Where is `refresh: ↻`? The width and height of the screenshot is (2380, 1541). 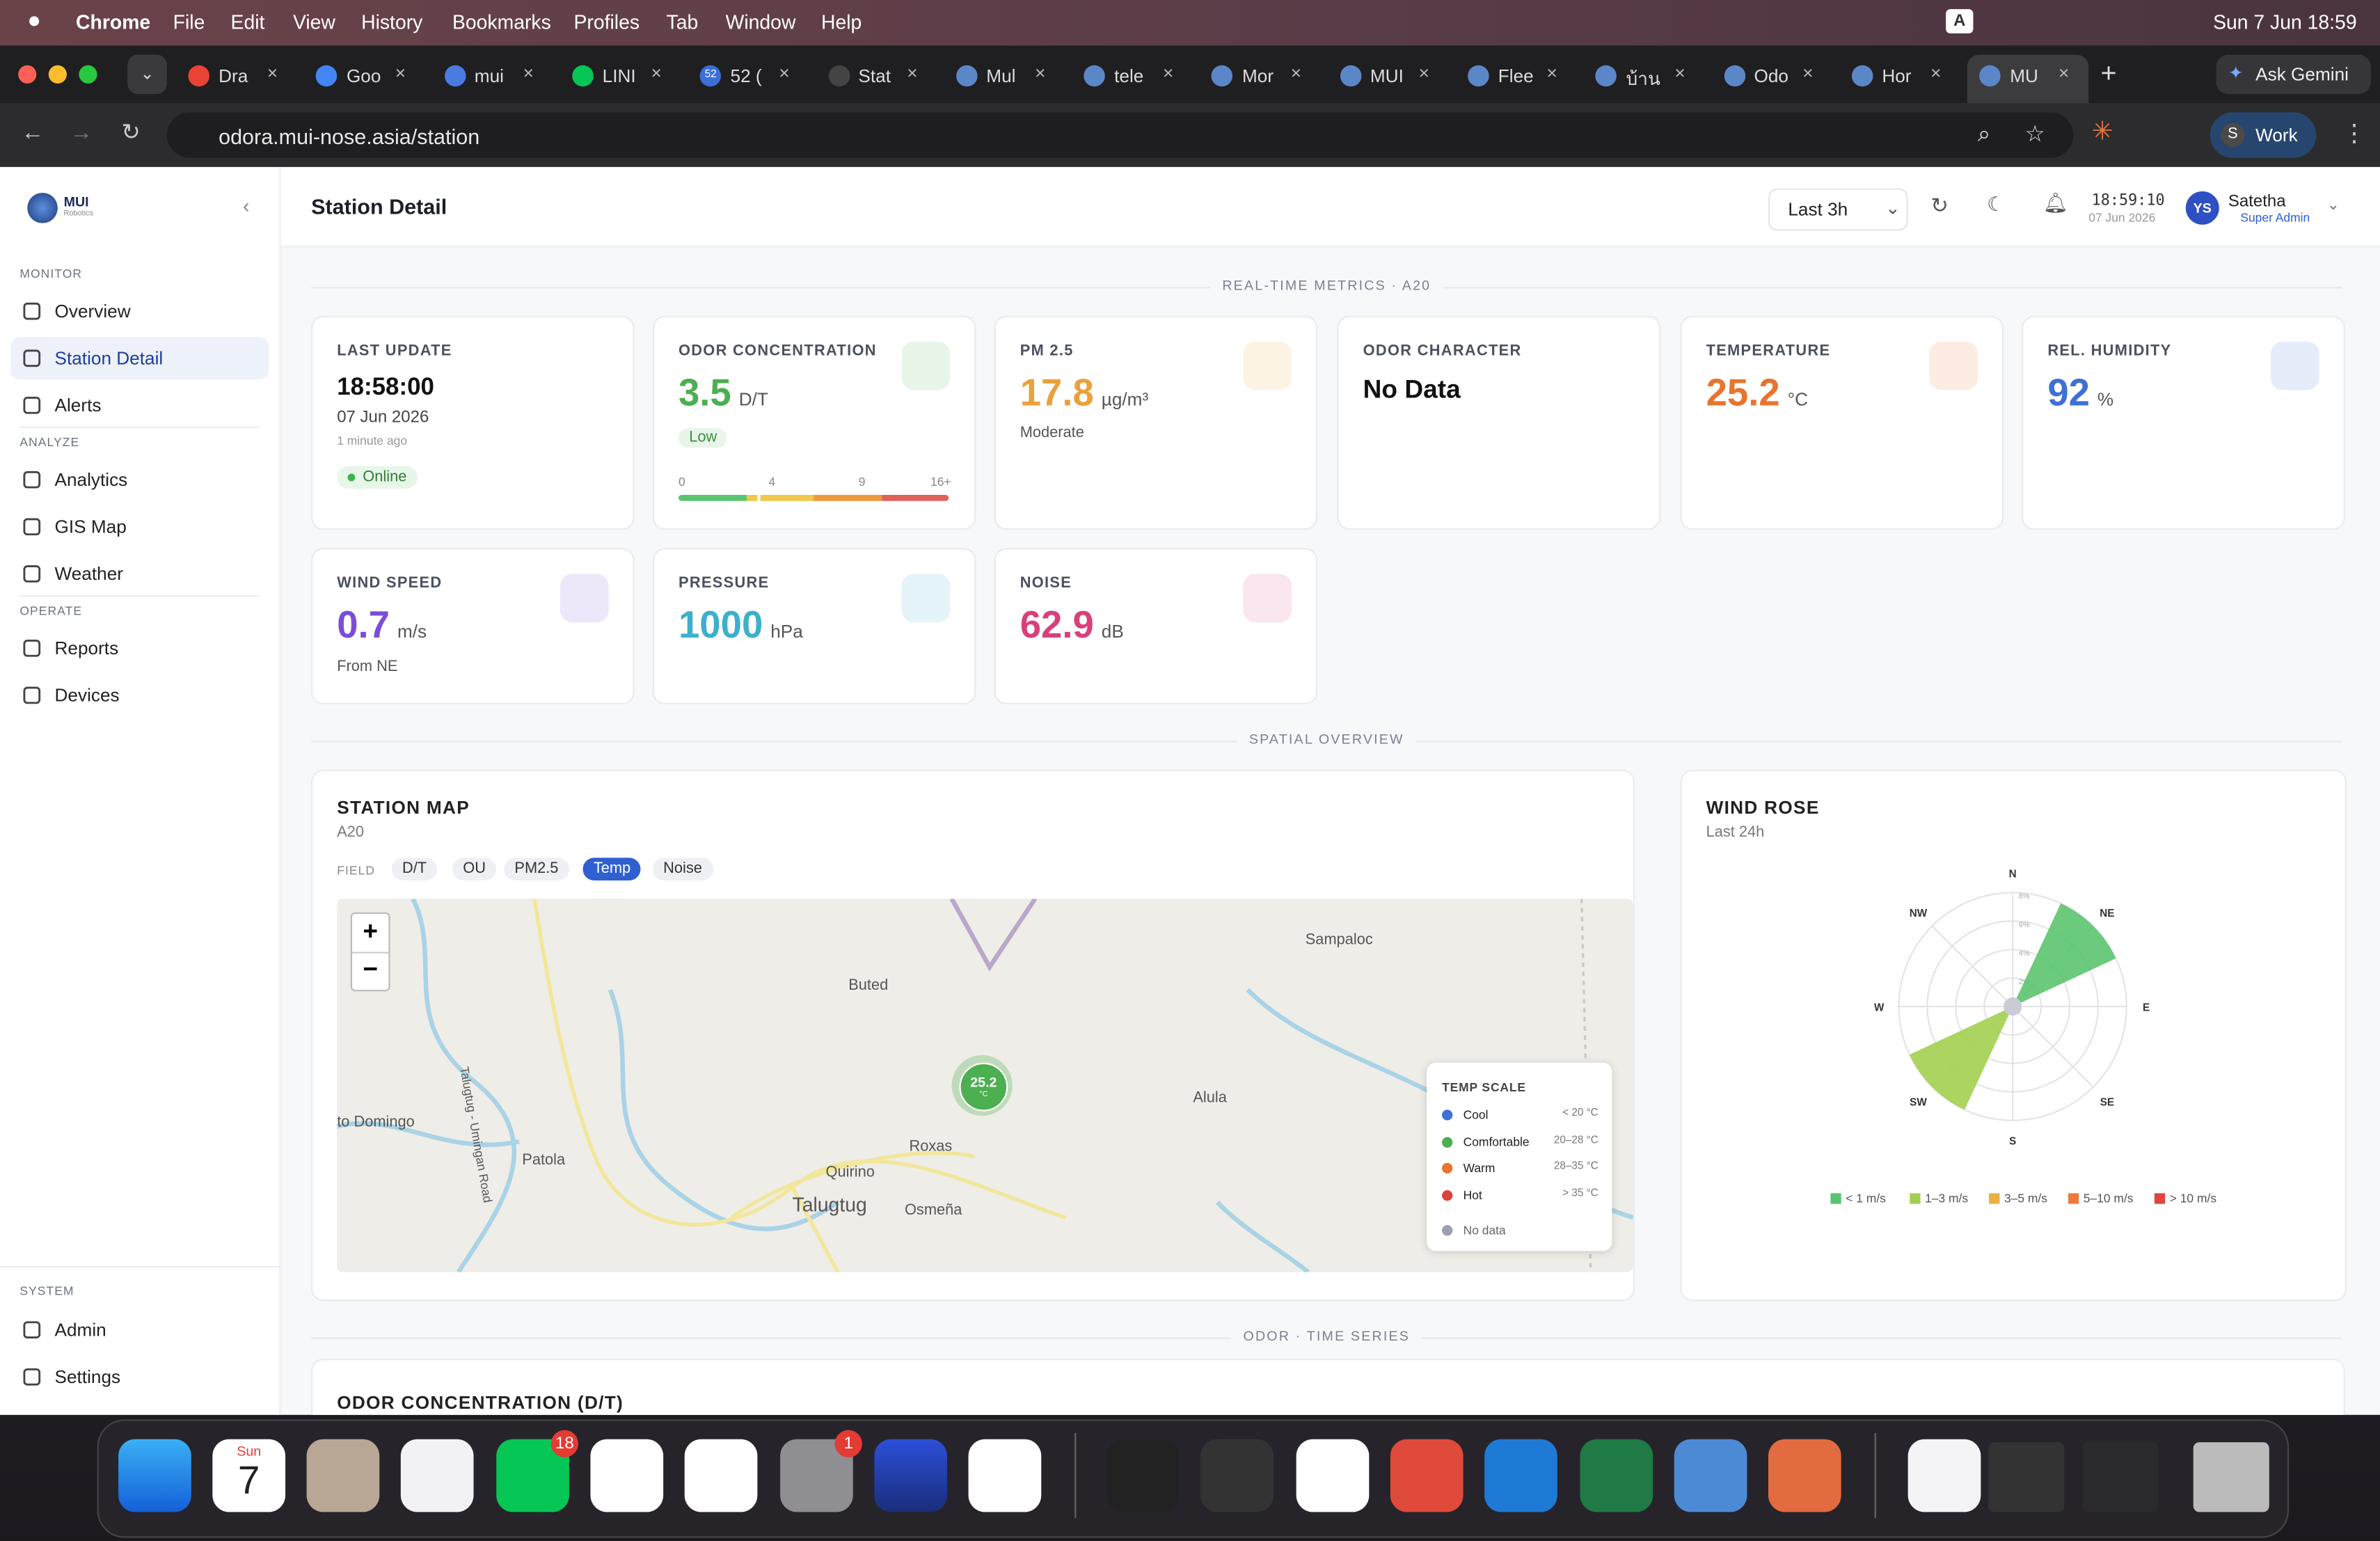
refresh: ↻ is located at coordinates (1939, 205).